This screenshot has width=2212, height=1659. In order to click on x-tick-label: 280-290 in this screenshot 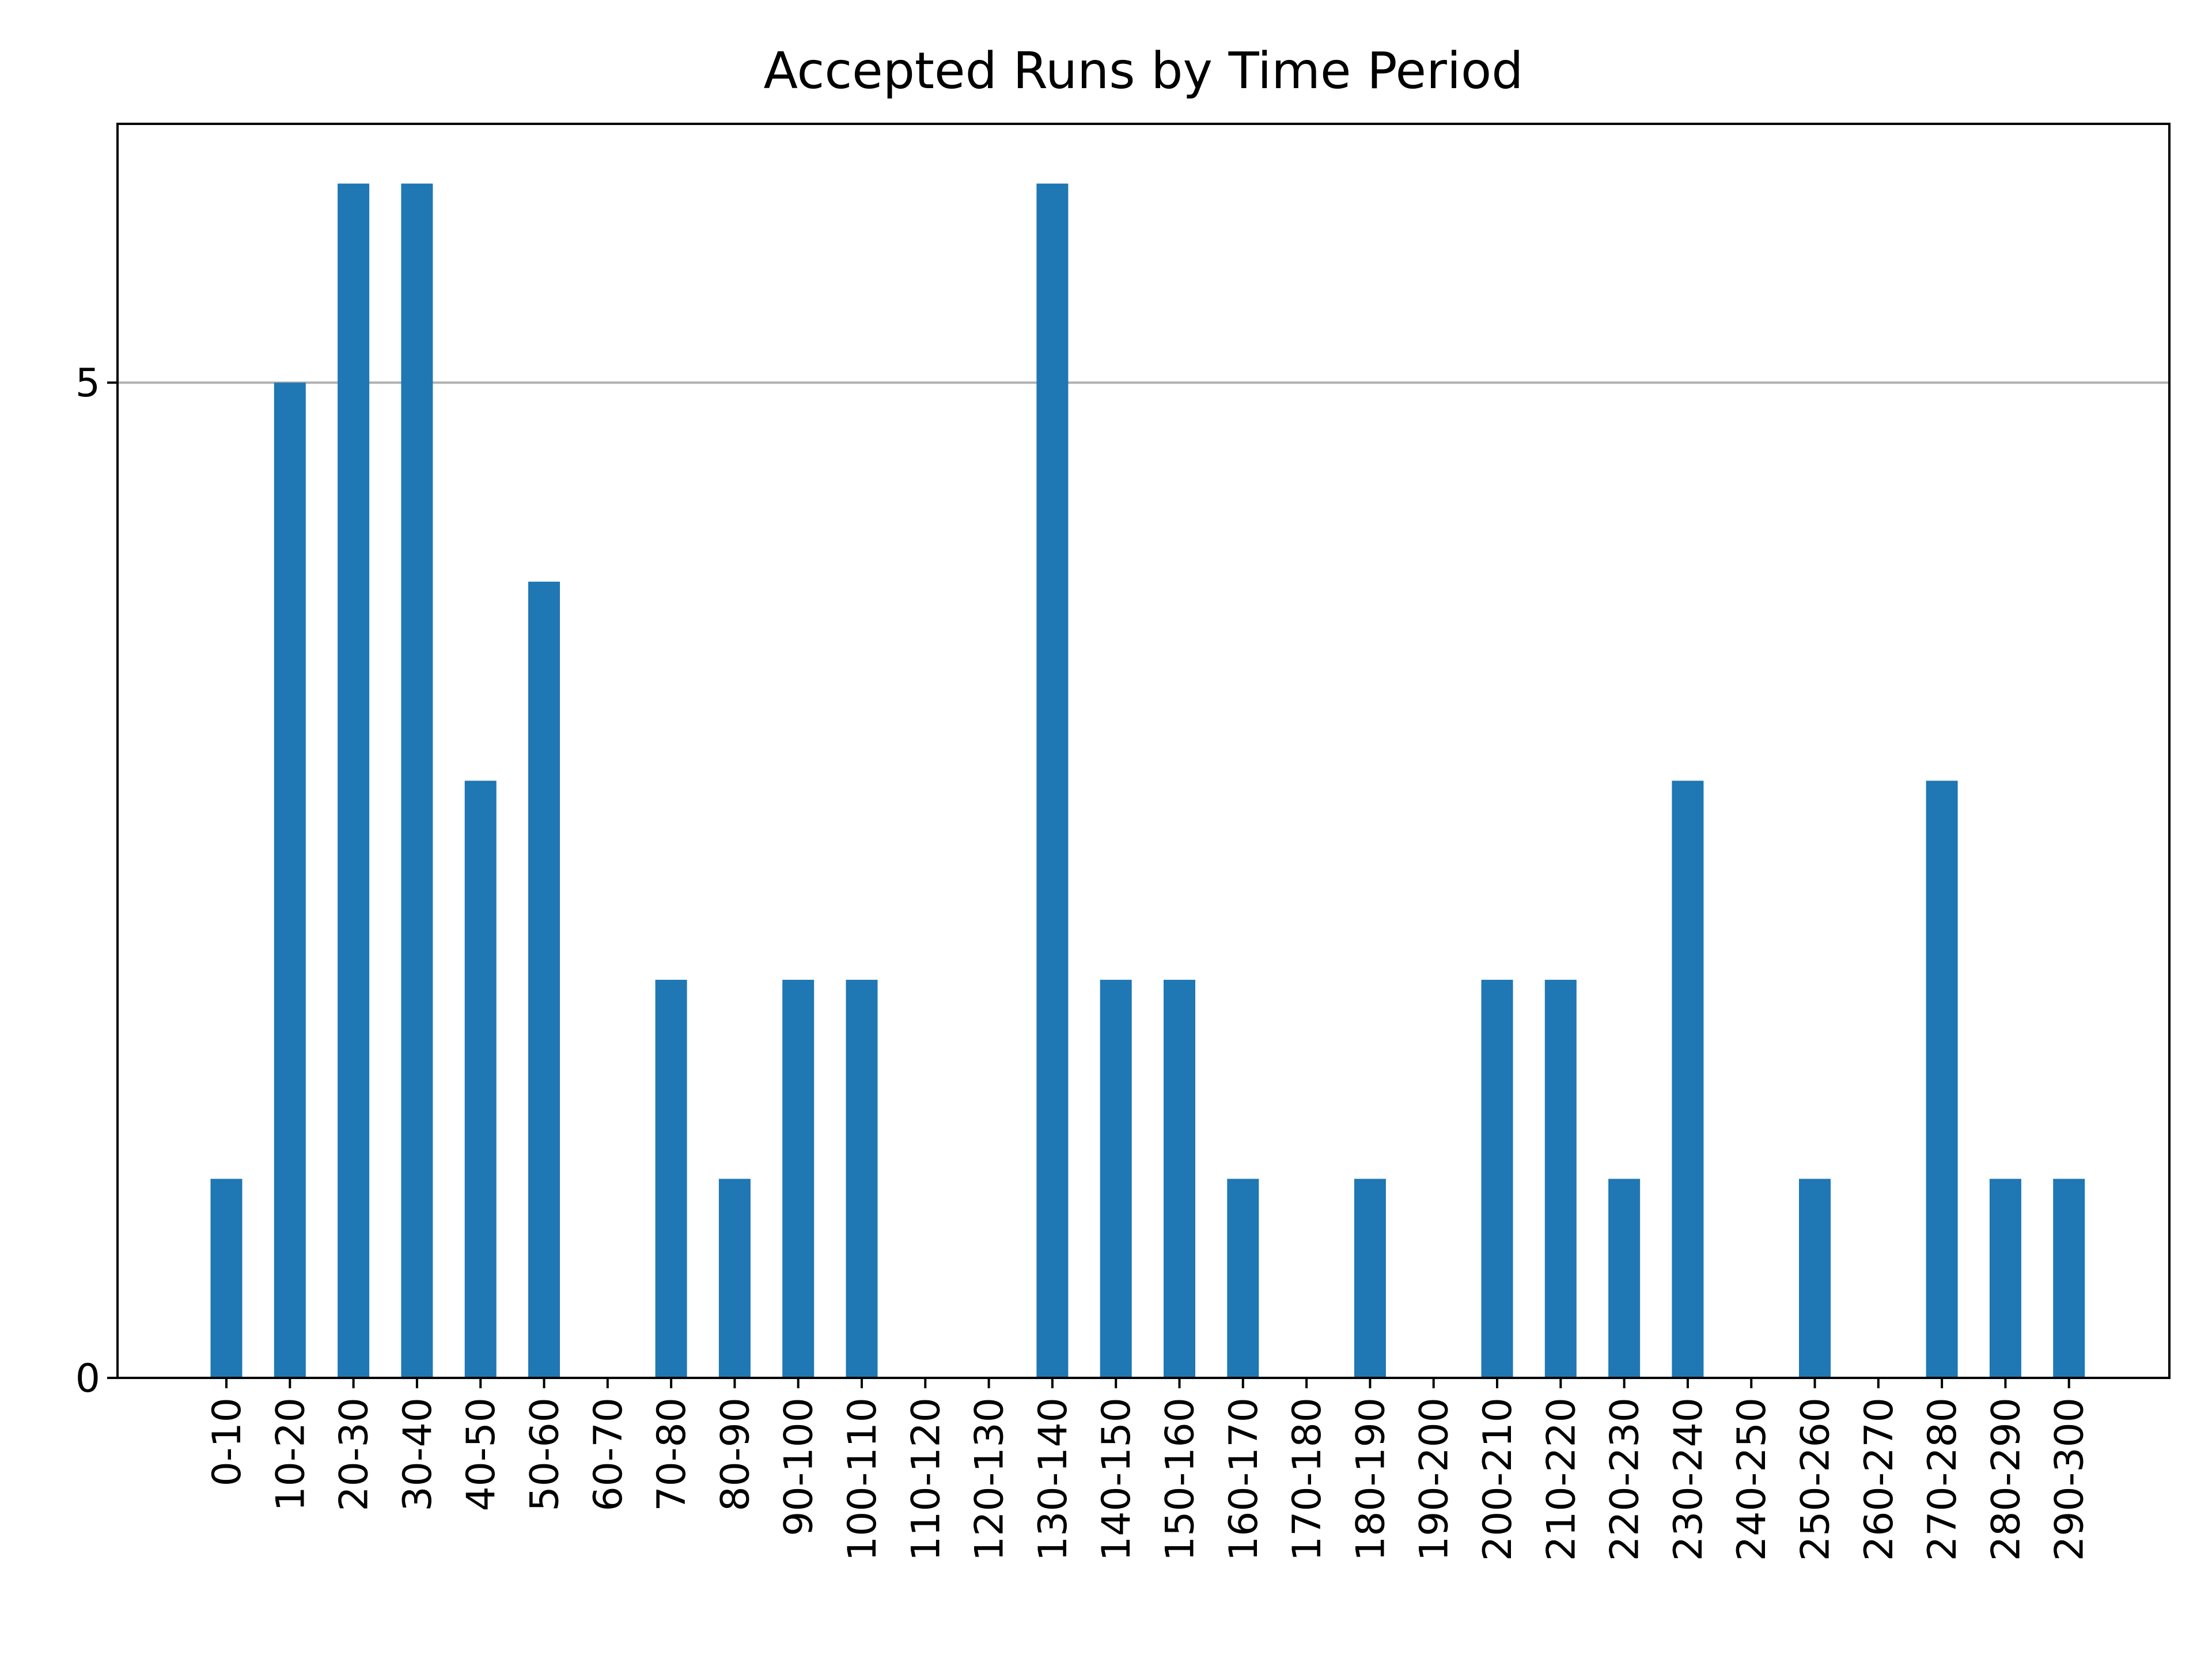, I will do `click(2006, 1479)`.